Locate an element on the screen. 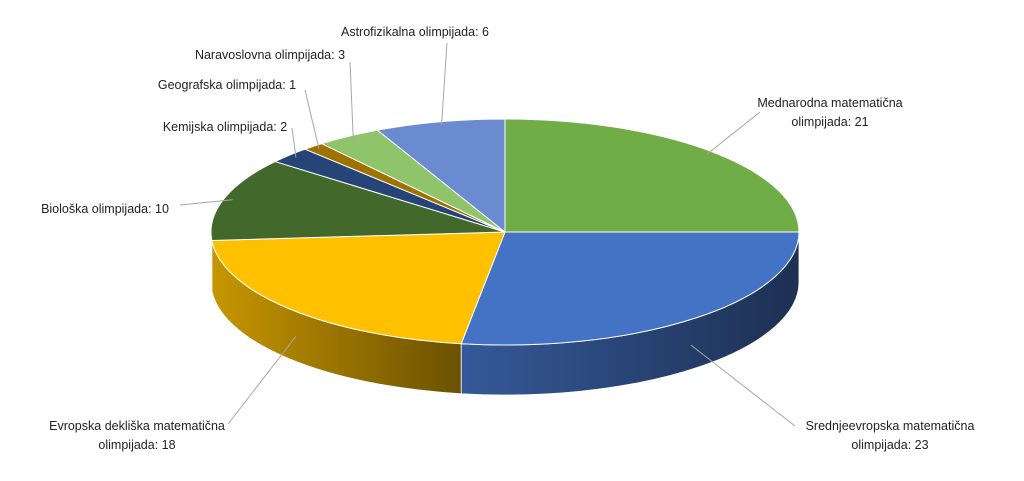 The width and height of the screenshot is (1024, 481). leader-line-astrofizikalna-olimpijada is located at coordinates (444, 84).